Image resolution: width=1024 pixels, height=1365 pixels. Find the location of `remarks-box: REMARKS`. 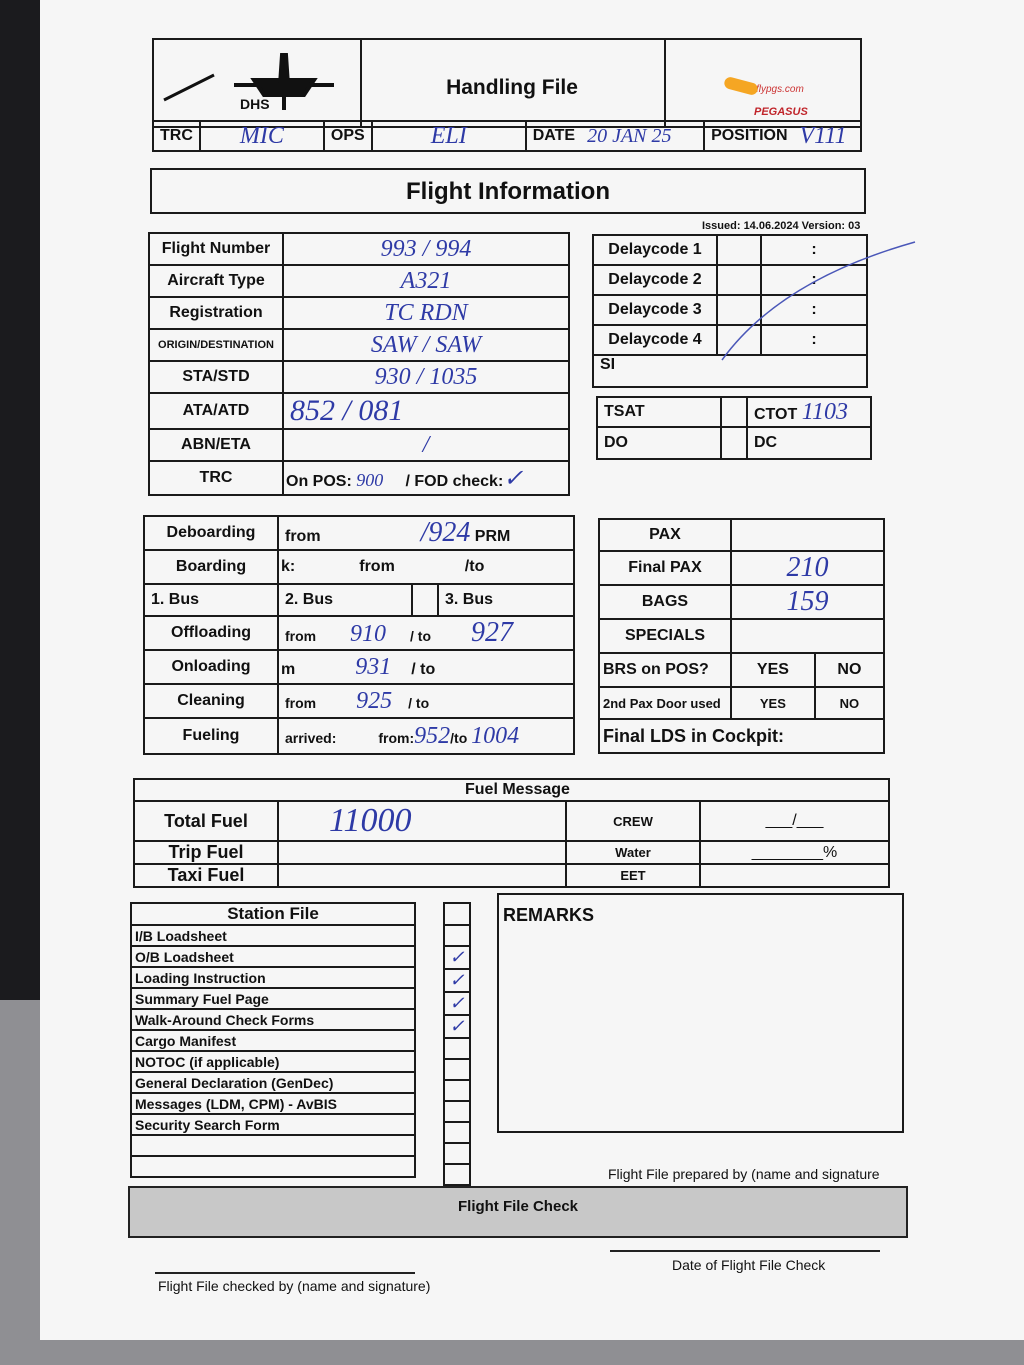

remarks-box: REMARKS is located at coordinates (700, 1013).